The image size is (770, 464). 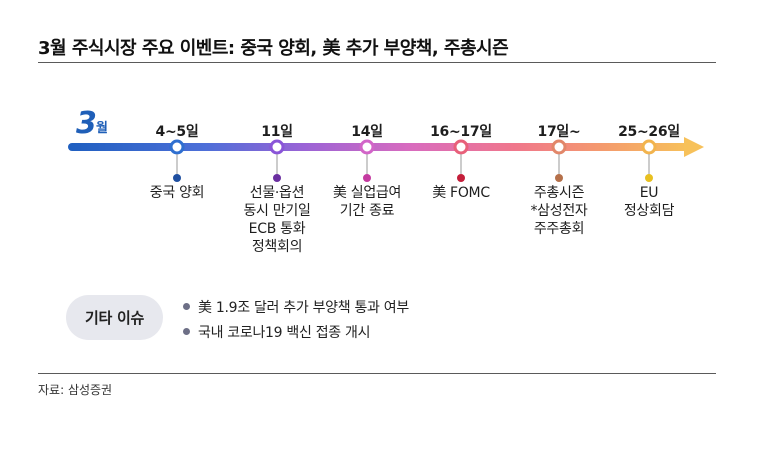 What do you see at coordinates (277, 211) in the screenshot?
I see `event-line: 동시 만기일` at bounding box center [277, 211].